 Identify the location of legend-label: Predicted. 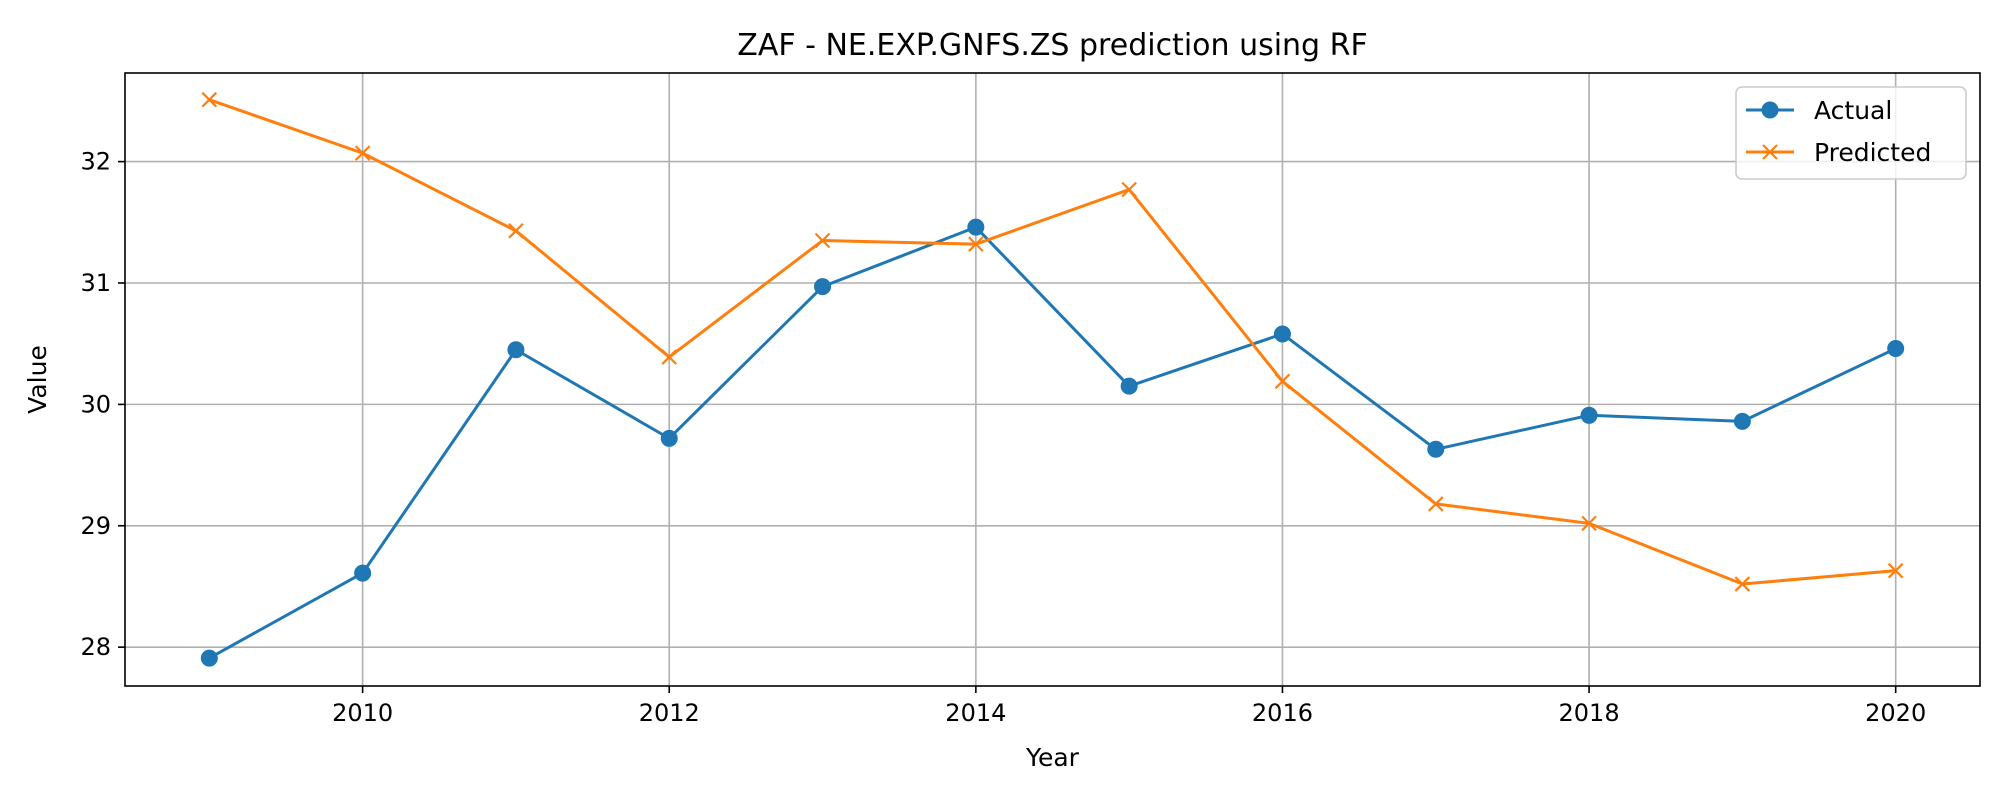
(1872, 152).